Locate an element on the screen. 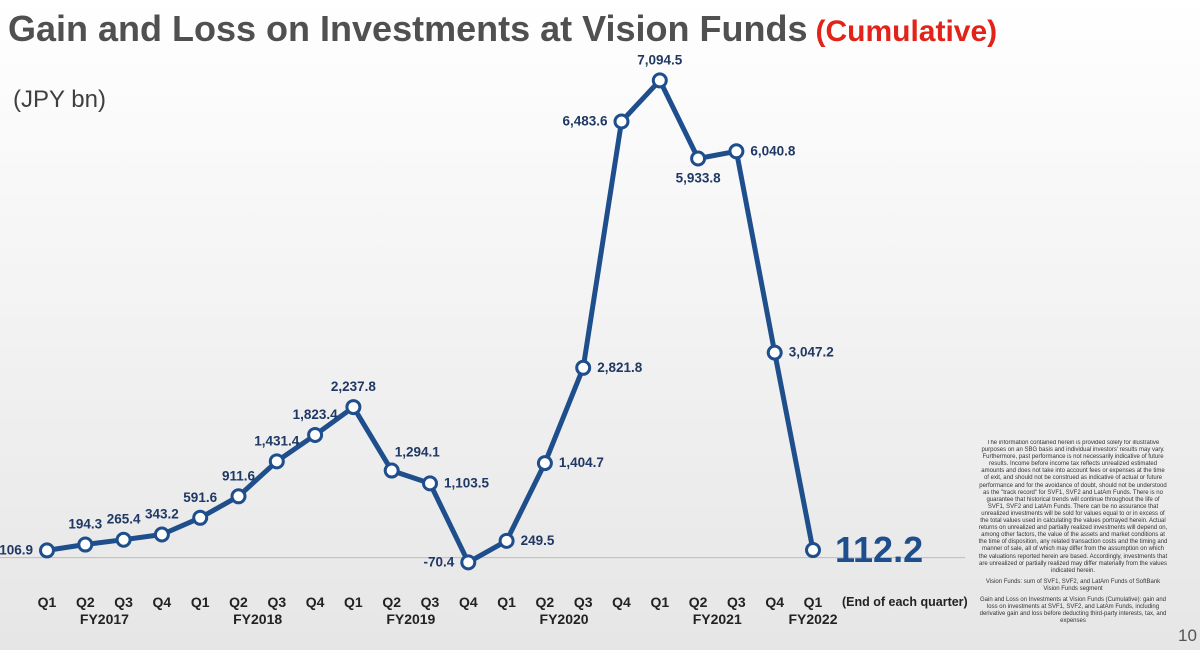 This screenshot has width=1200, height=650. data-label: 1,431.4 is located at coordinates (277, 440).